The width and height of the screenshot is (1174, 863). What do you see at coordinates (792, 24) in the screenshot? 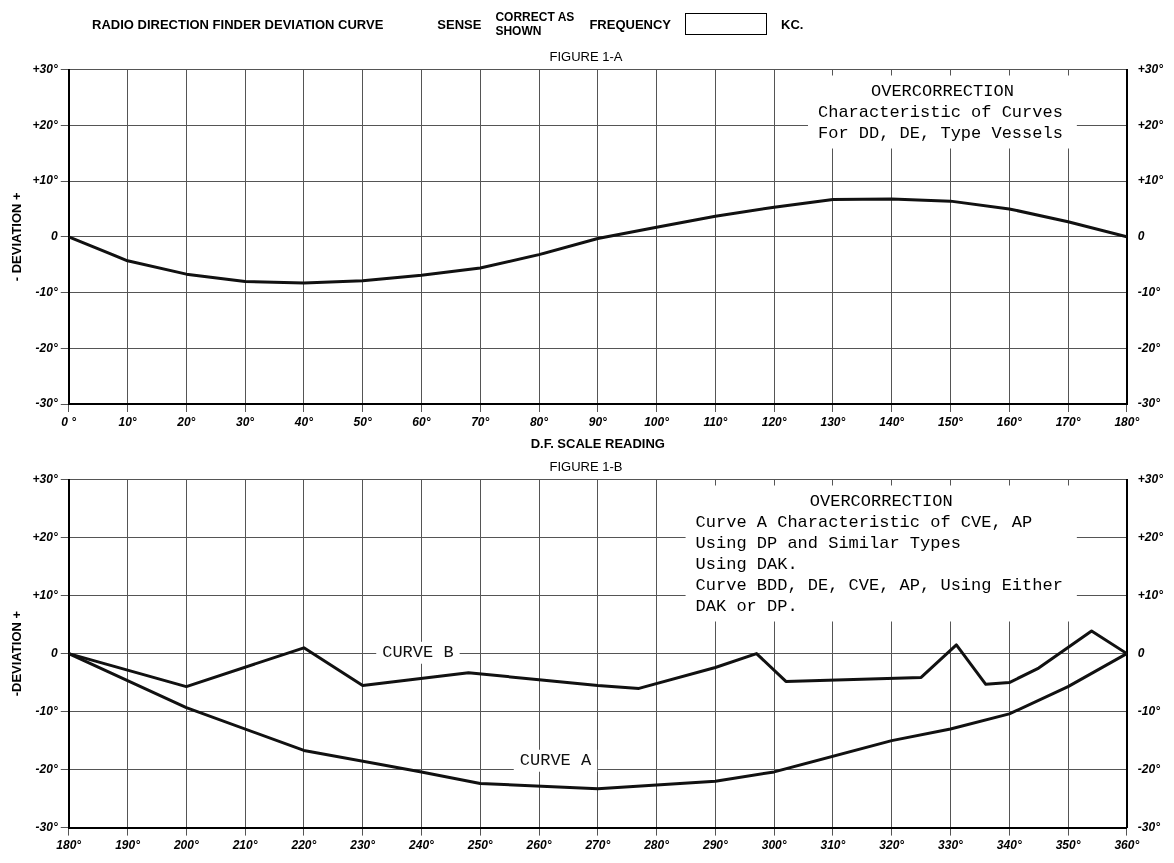
I see `text: KC.` at bounding box center [792, 24].